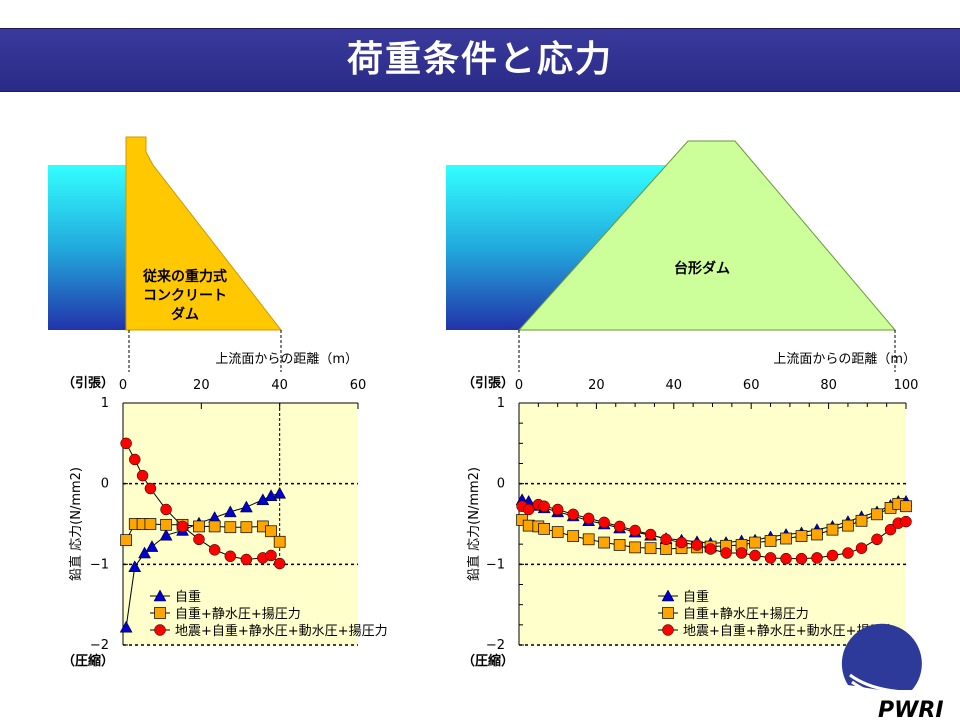 This screenshot has height=720, width=960. Describe the element at coordinates (204, 233) in the screenshot. I see `gravity-dam-body` at that location.